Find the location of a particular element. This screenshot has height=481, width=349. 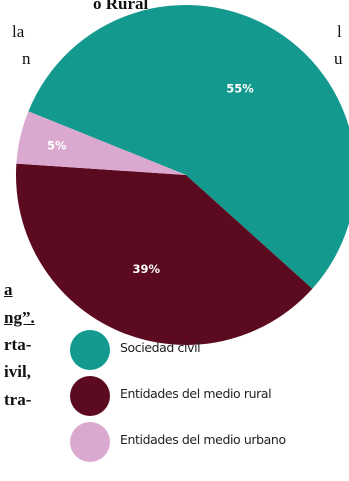

pie-label-sociedad-civil: 55% is located at coordinates (240, 88).